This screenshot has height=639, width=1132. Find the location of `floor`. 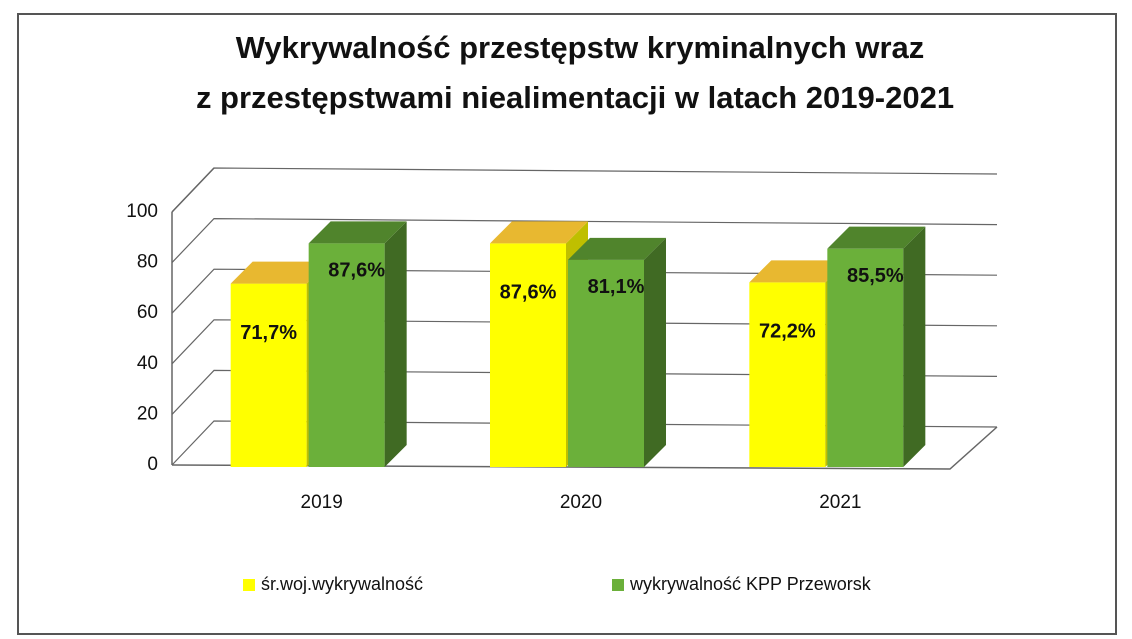

floor is located at coordinates (584, 448).